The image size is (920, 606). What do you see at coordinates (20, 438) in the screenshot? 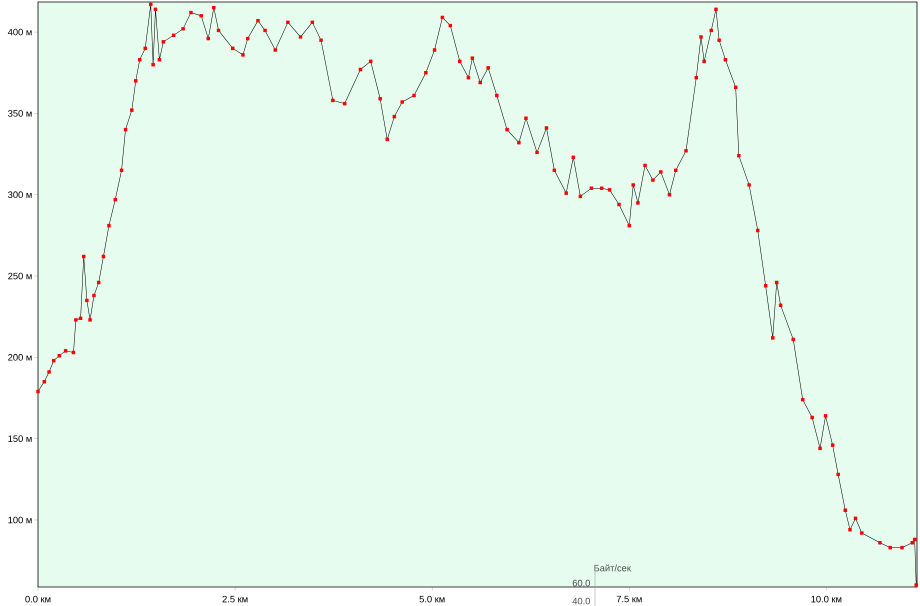
I see `y-tick-label: 150 м` at bounding box center [20, 438].